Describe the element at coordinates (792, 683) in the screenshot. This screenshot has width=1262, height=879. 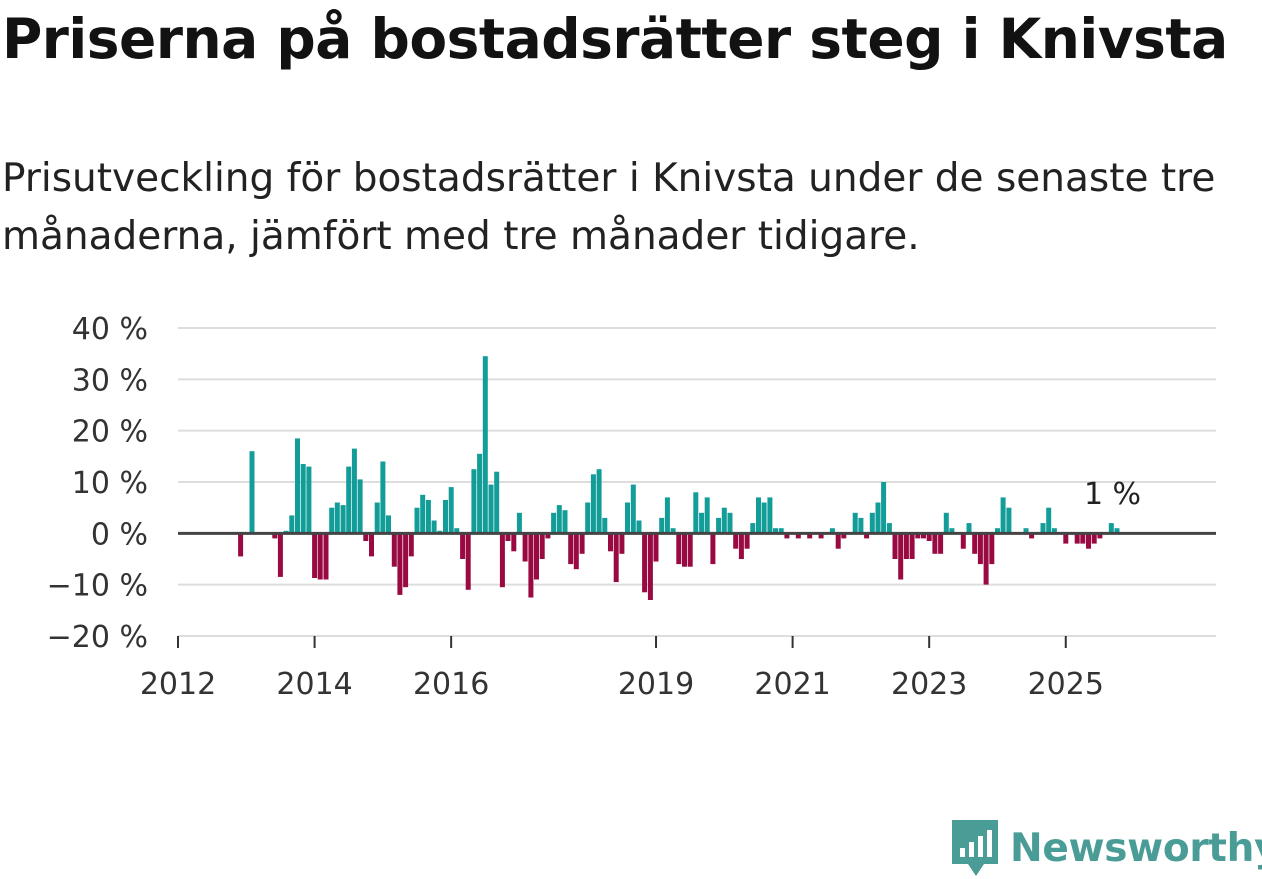
I see `x-tick-label: 2021` at that location.